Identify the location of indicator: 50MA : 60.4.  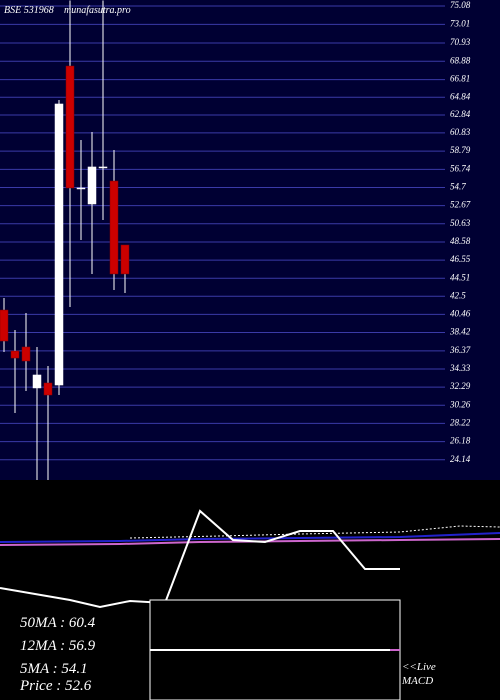
(58, 623).